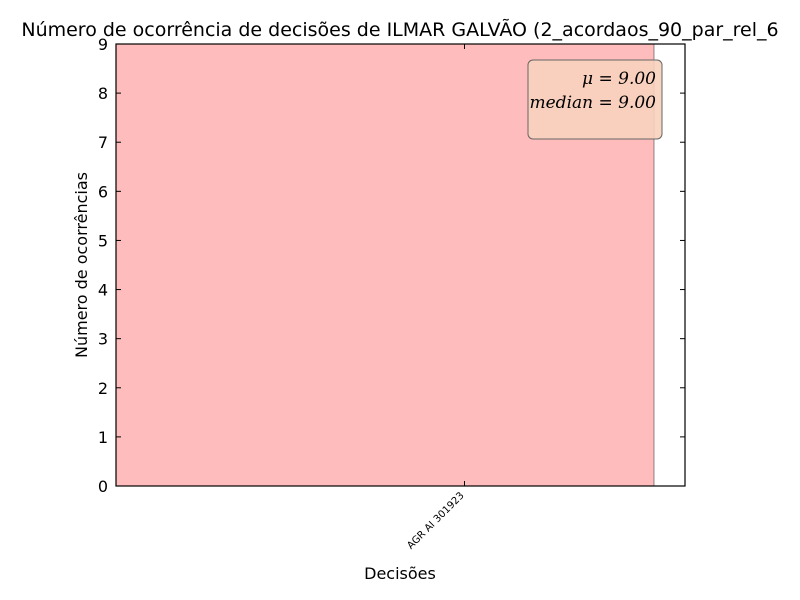 The image size is (800, 600). What do you see at coordinates (103, 290) in the screenshot?
I see `y-tick-label: 4` at bounding box center [103, 290].